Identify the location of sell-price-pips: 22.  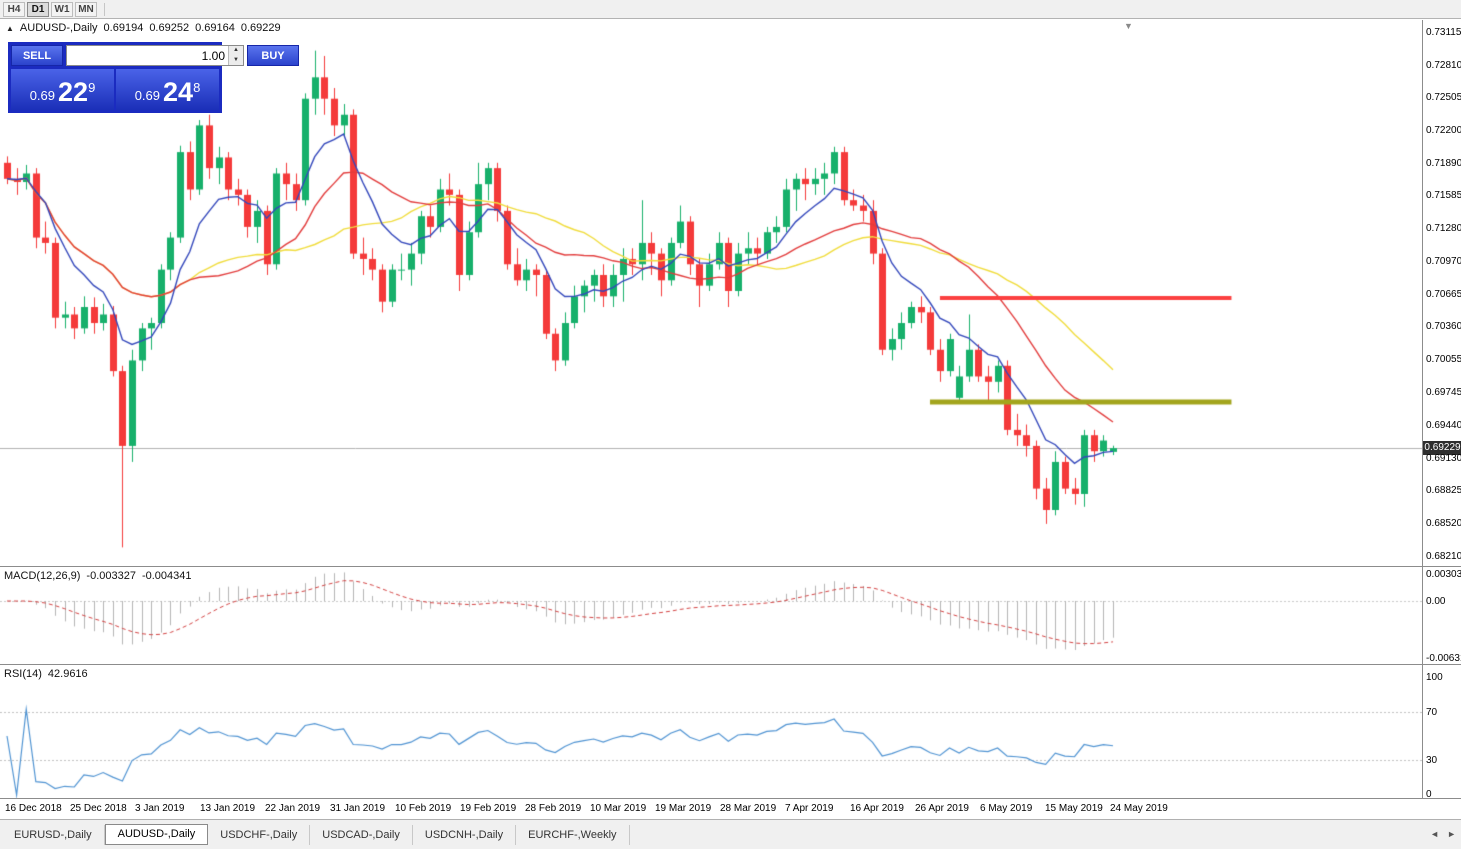
(73, 92).